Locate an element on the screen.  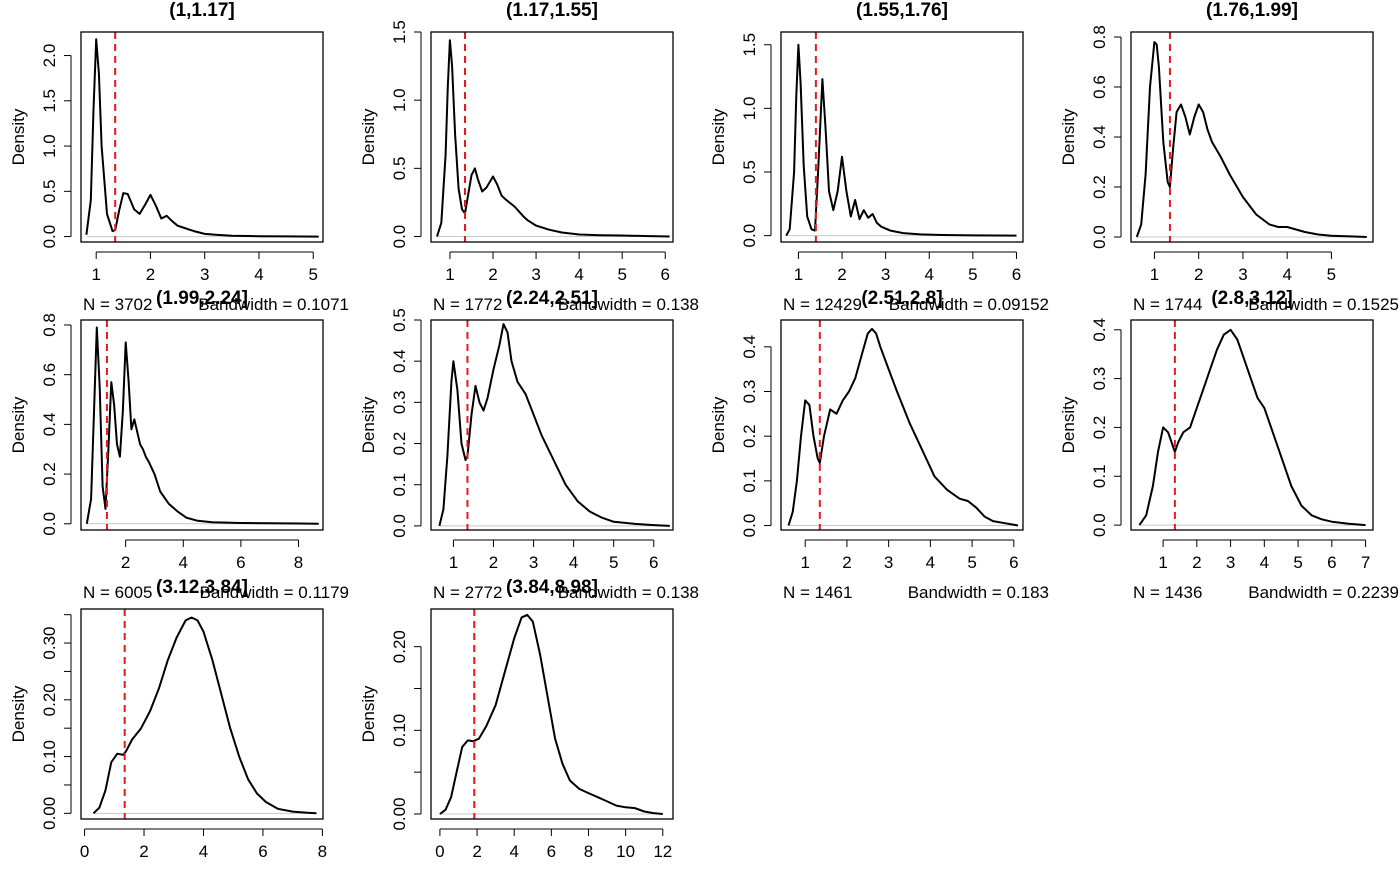
x-tick-label: 12 is located at coordinates (662, 851).